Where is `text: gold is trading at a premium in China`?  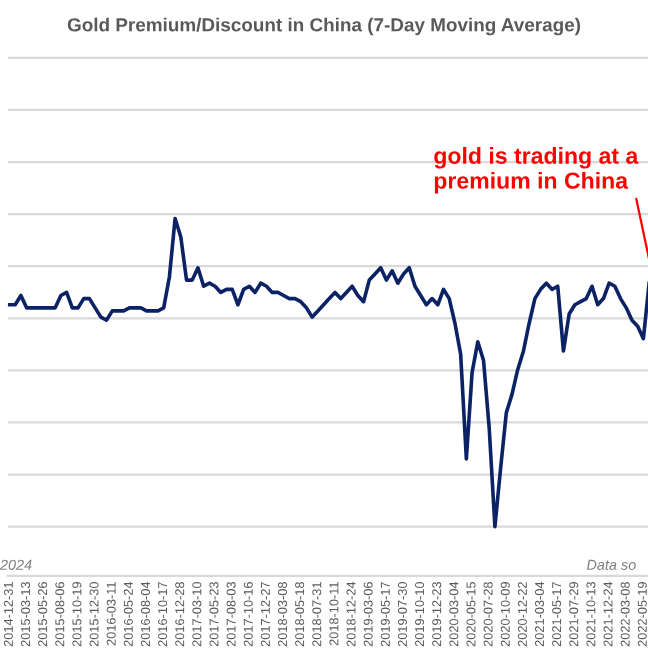
text: gold is trading at a premium in China is located at coordinates (536, 170).